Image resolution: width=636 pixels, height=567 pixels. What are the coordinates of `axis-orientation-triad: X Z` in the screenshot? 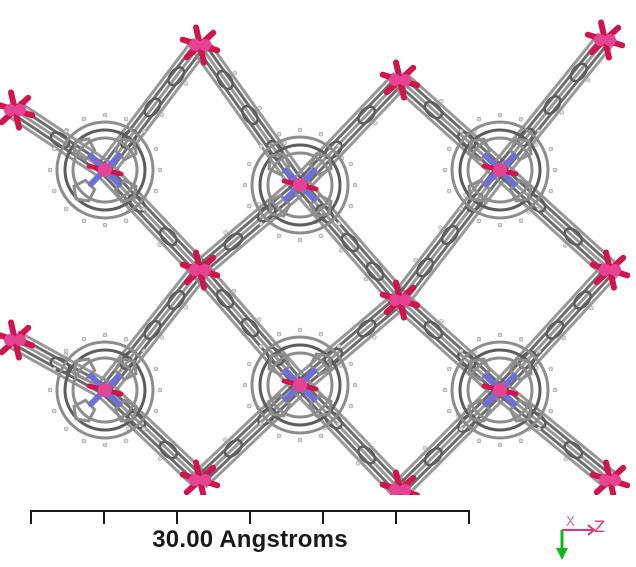 It's located at (583, 537).